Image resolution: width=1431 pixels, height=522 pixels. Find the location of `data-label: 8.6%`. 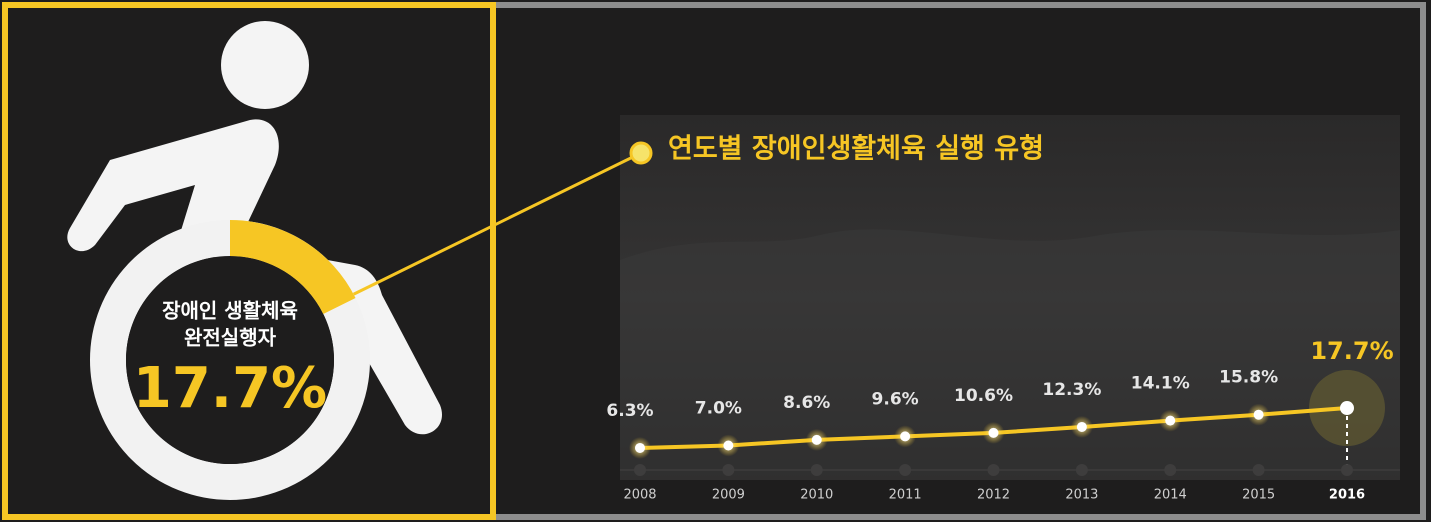

data-label: 8.6% is located at coordinates (806, 403).